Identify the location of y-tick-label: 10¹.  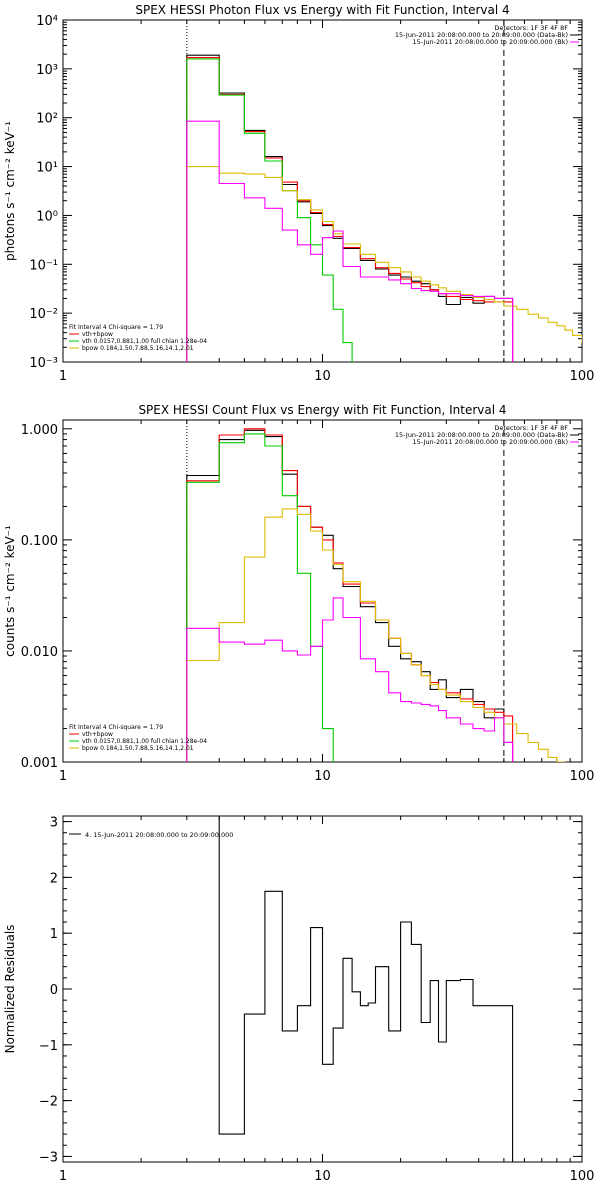
(47, 168).